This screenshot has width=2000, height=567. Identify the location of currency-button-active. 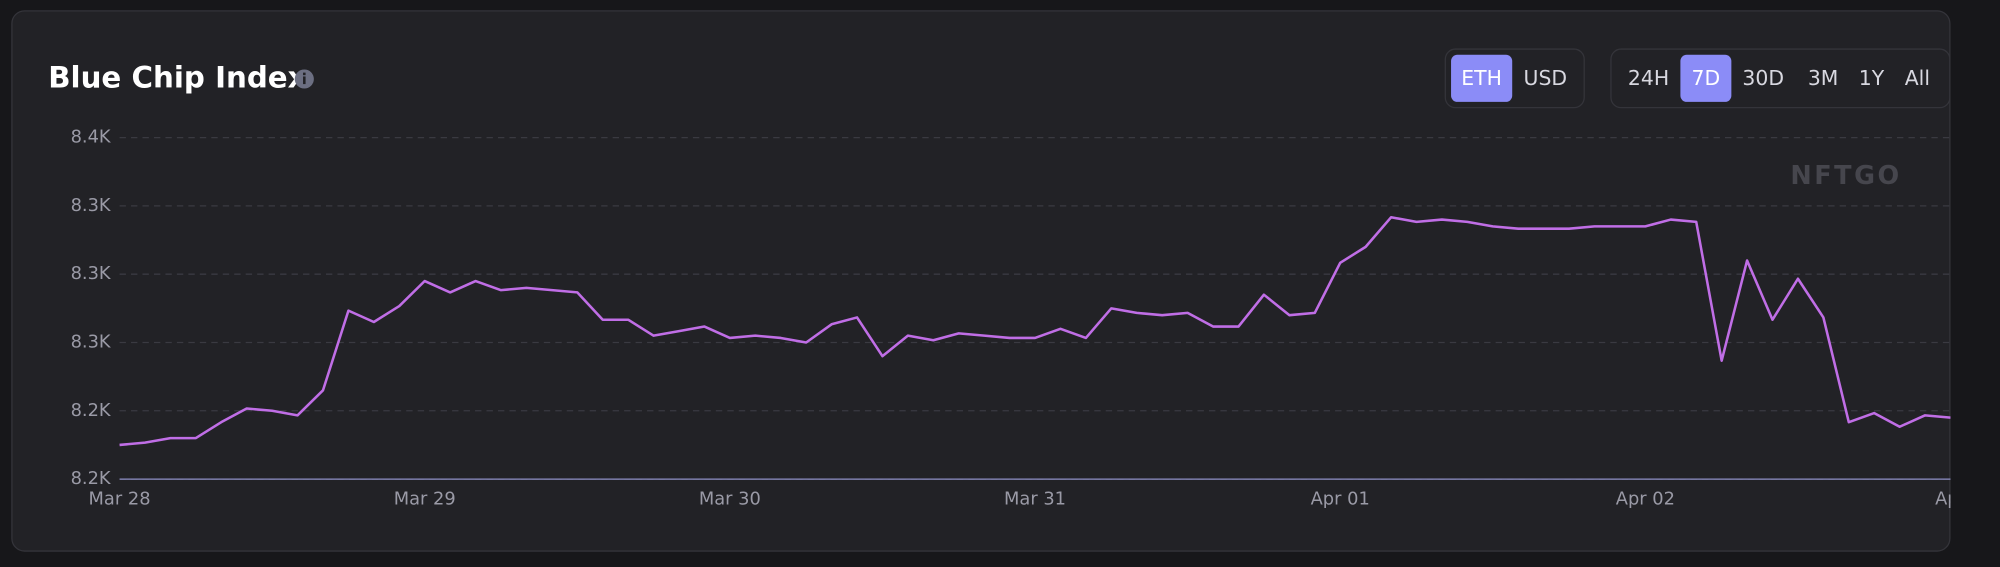
(1482, 78).